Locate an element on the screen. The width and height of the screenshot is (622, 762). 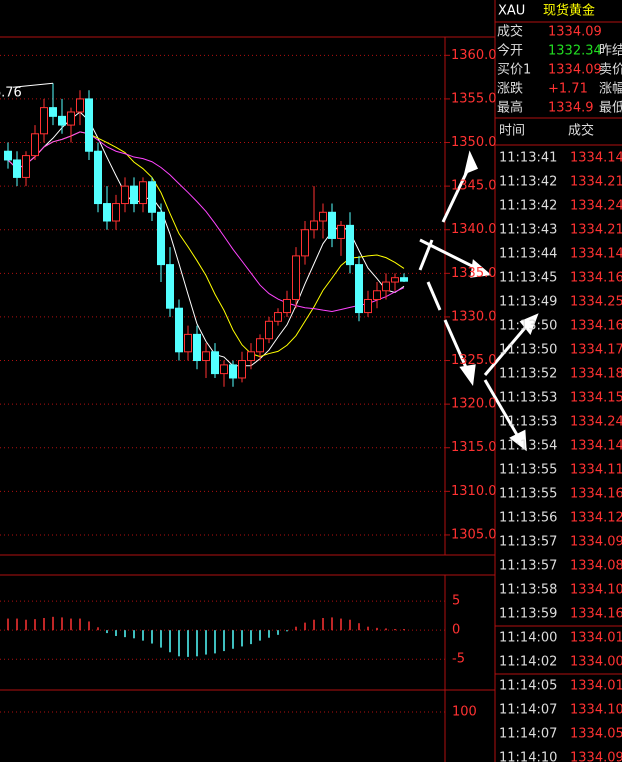
y-tick-label: 1345.0 is located at coordinates (474, 186).